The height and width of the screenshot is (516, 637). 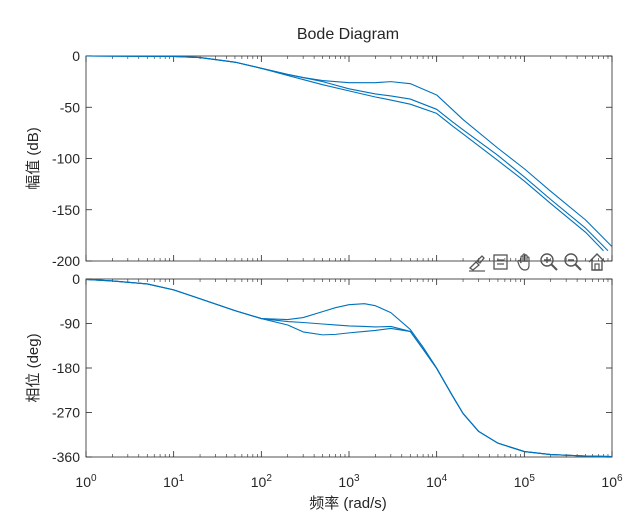 What do you see at coordinates (76, 279) in the screenshot?
I see `phase-y-tick-label: 0` at bounding box center [76, 279].